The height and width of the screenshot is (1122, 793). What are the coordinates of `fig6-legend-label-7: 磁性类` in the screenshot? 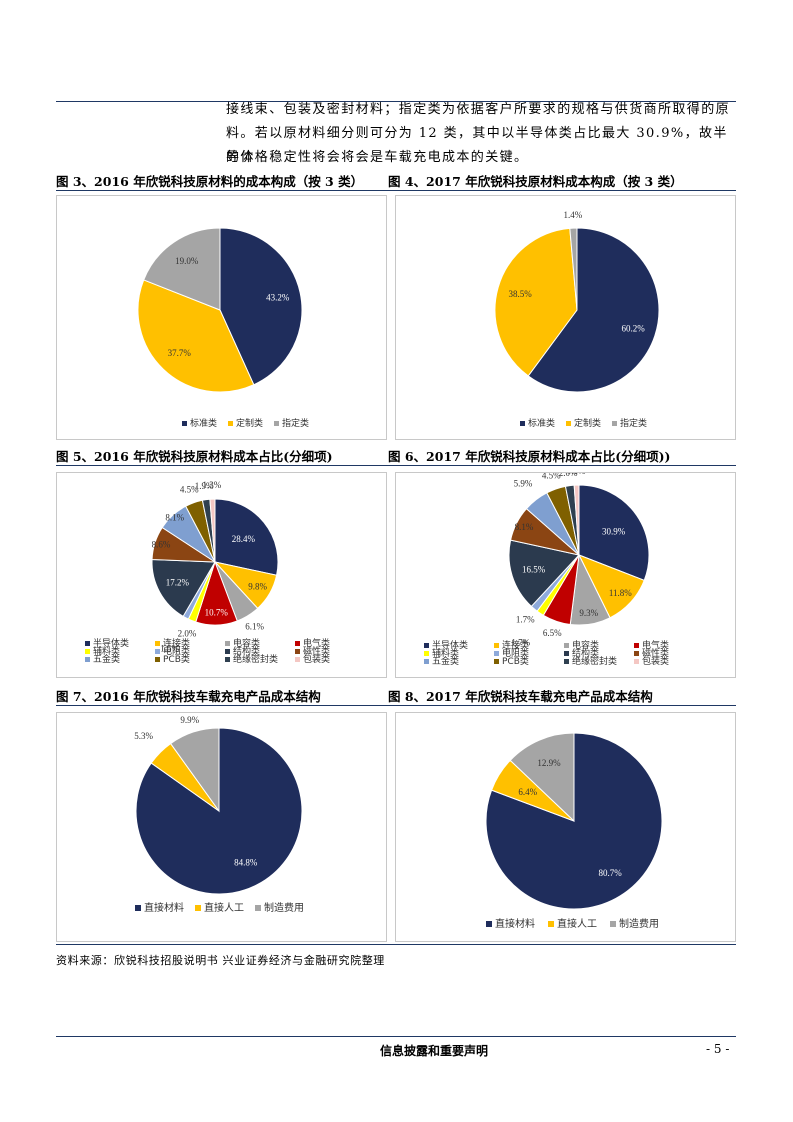 It's located at (655, 653).